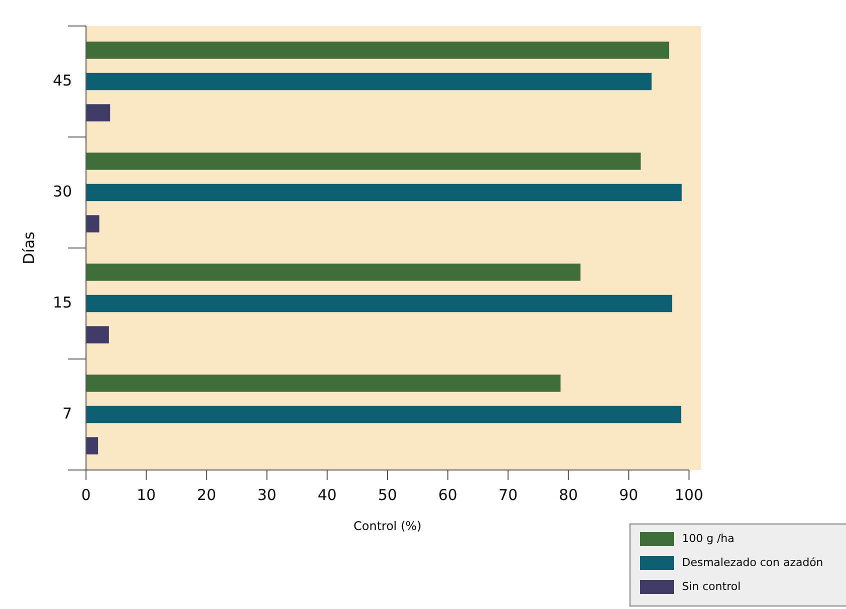  What do you see at coordinates (86, 495) in the screenshot?
I see `x-tick-label: 0` at bounding box center [86, 495].